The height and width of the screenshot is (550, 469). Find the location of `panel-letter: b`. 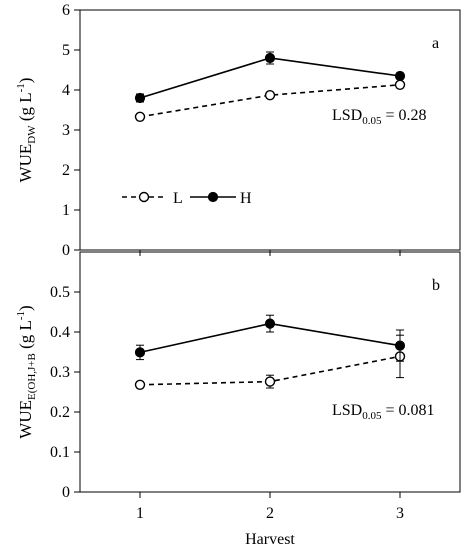

panel-letter: b is located at coordinates (436, 285).